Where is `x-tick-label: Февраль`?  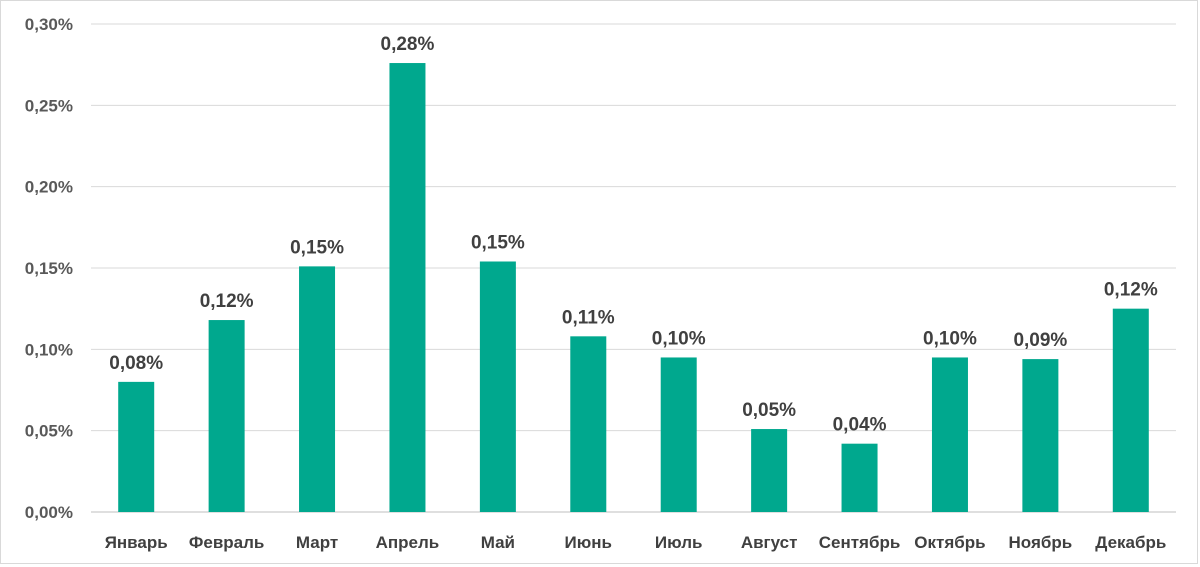
x-tick-label: Февраль is located at coordinates (227, 542).